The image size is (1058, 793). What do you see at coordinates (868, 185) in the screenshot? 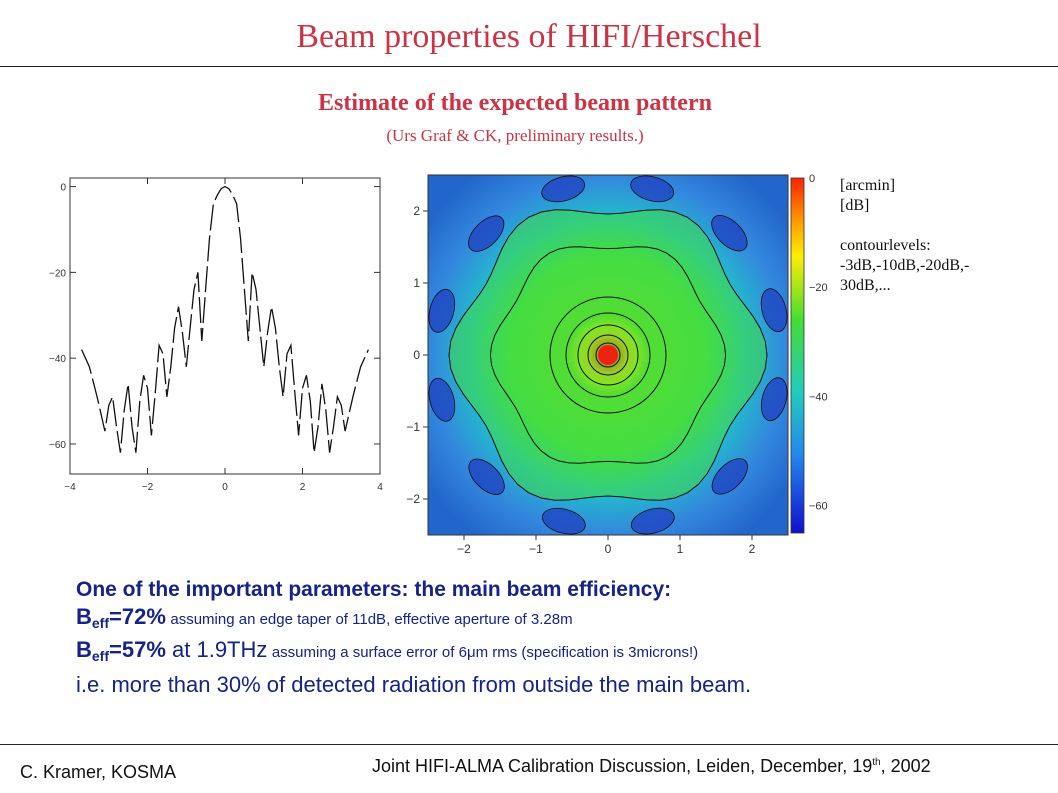
I see `unit-x-label: [arcmin]` at bounding box center [868, 185].